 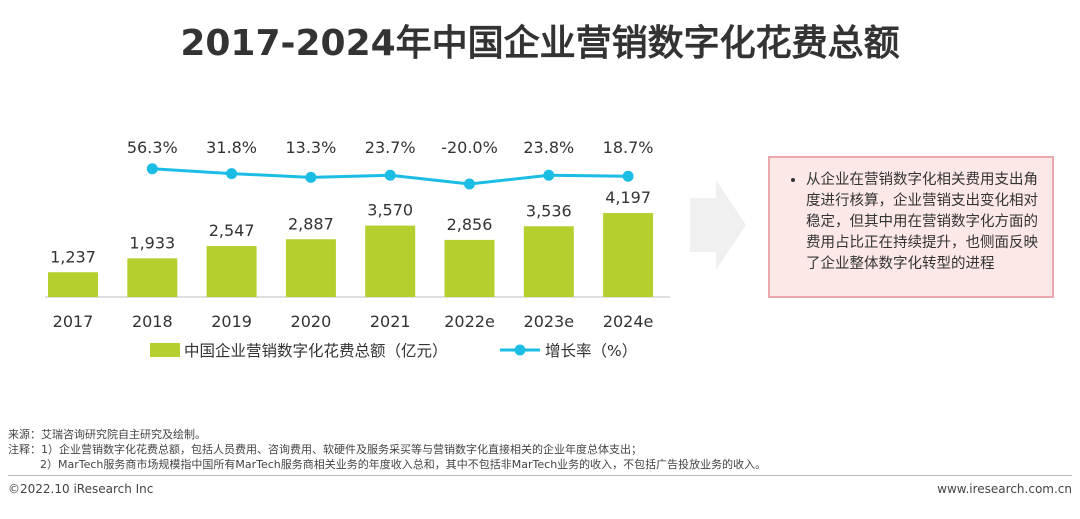 I want to click on legend-bar-label: 中国企业营销数字化花费总额（亿元）, so click(x=316, y=351).